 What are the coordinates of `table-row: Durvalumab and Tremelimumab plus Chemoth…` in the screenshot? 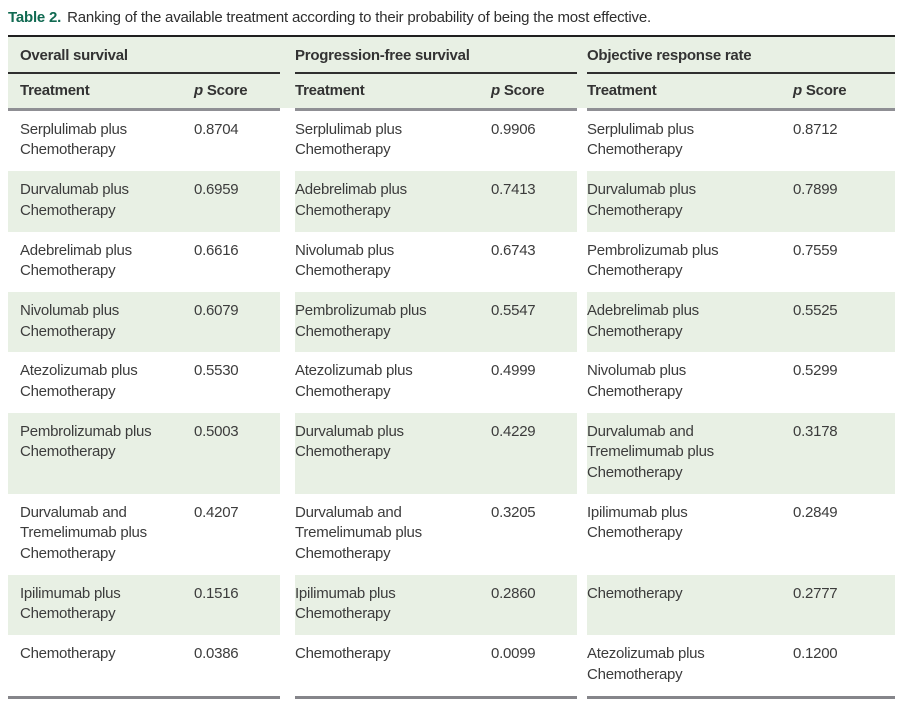 It's located at (452, 534).